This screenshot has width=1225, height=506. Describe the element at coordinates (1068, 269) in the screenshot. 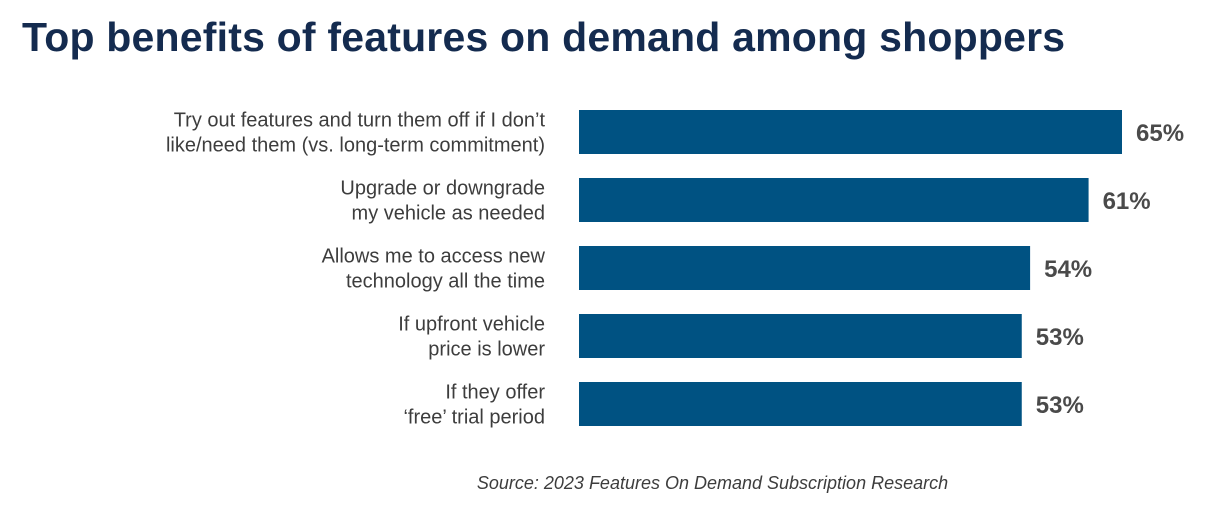

I see `value-label-3: 54%` at that location.